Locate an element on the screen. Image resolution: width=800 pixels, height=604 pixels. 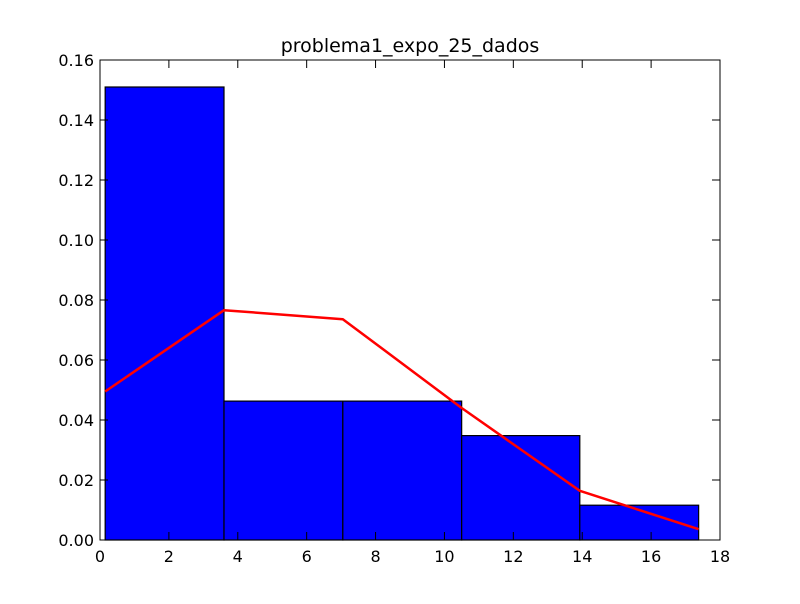
x-tick-label: 16 is located at coordinates (651, 556).